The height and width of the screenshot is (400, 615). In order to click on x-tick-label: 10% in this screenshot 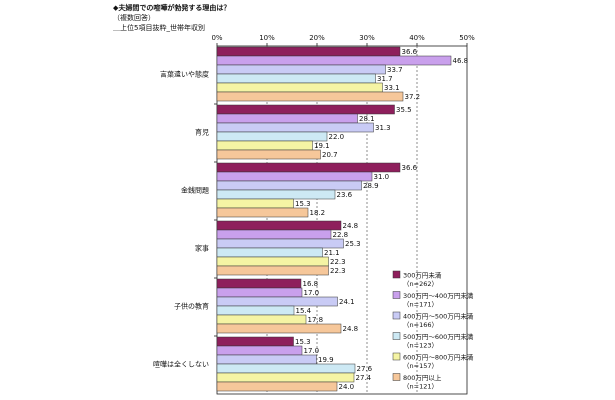, I will do `click(267, 38)`.